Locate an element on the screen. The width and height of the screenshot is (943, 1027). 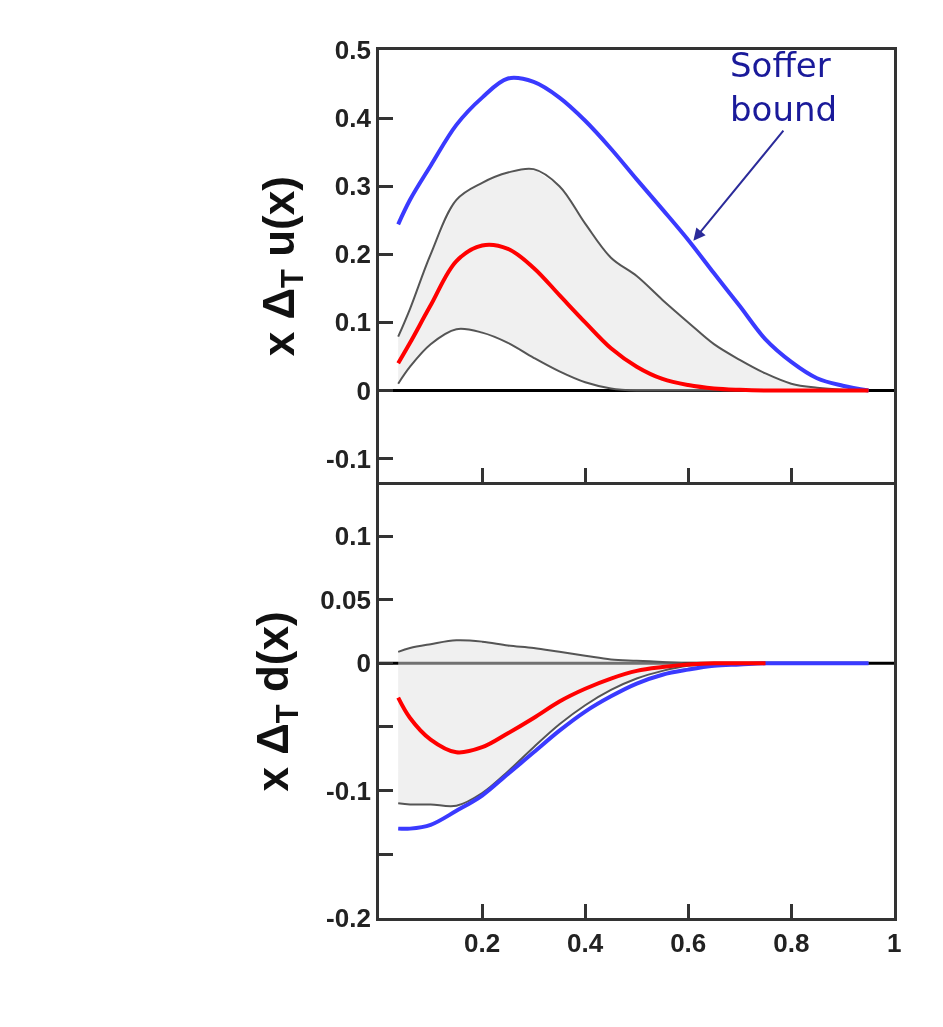
x-tick-label: 0.4 is located at coordinates (585, 942).